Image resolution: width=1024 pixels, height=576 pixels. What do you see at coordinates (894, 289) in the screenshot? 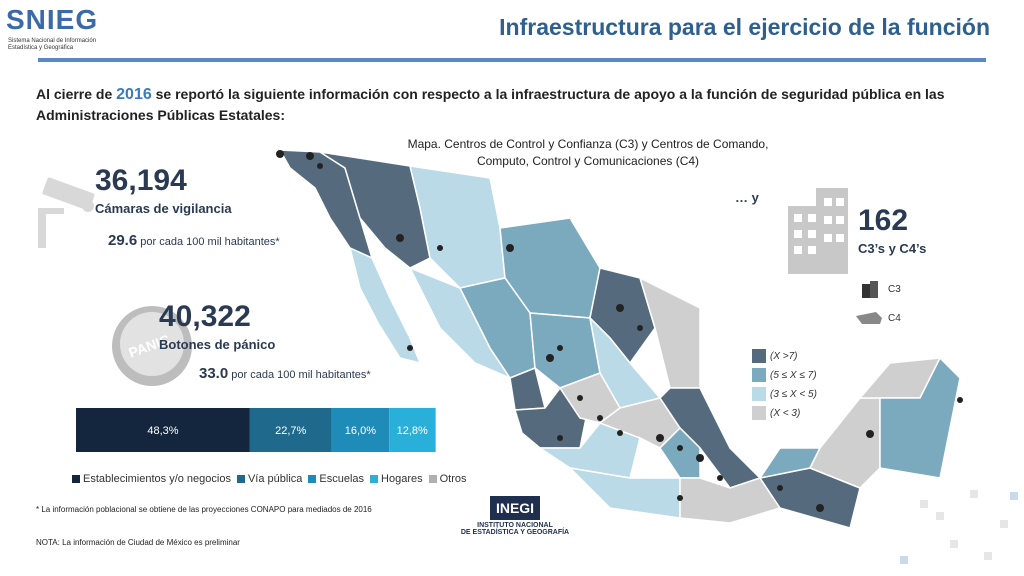
I see `c3-label: C3` at bounding box center [894, 289].